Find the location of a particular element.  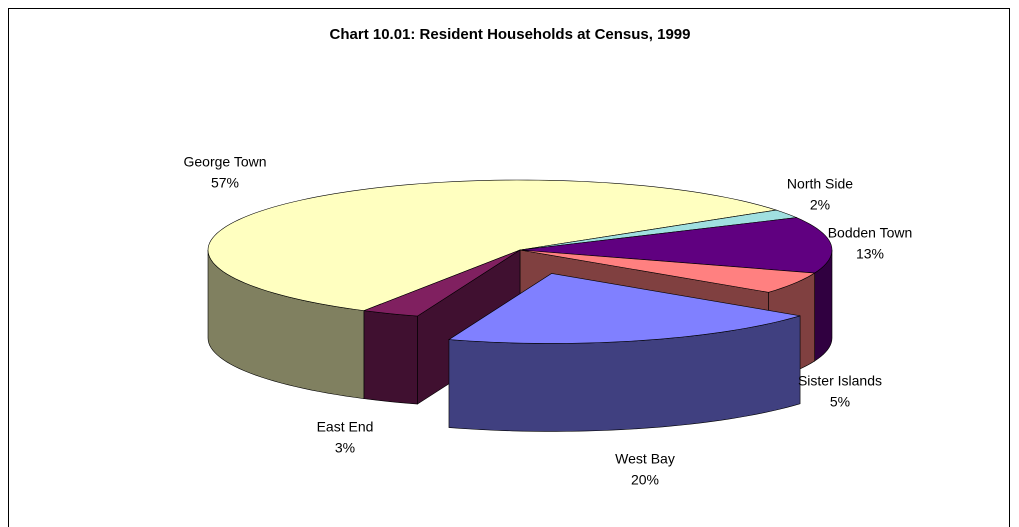

slice-value-label: 13% is located at coordinates (870, 254).